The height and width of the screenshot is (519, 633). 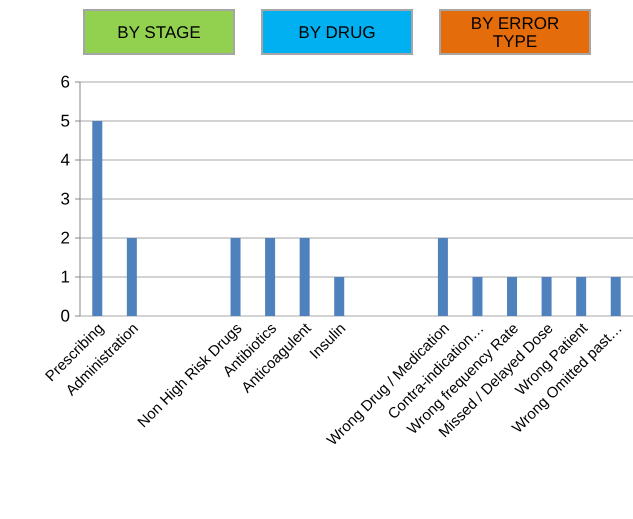 I want to click on y-tick-label: 4, so click(x=65, y=160).